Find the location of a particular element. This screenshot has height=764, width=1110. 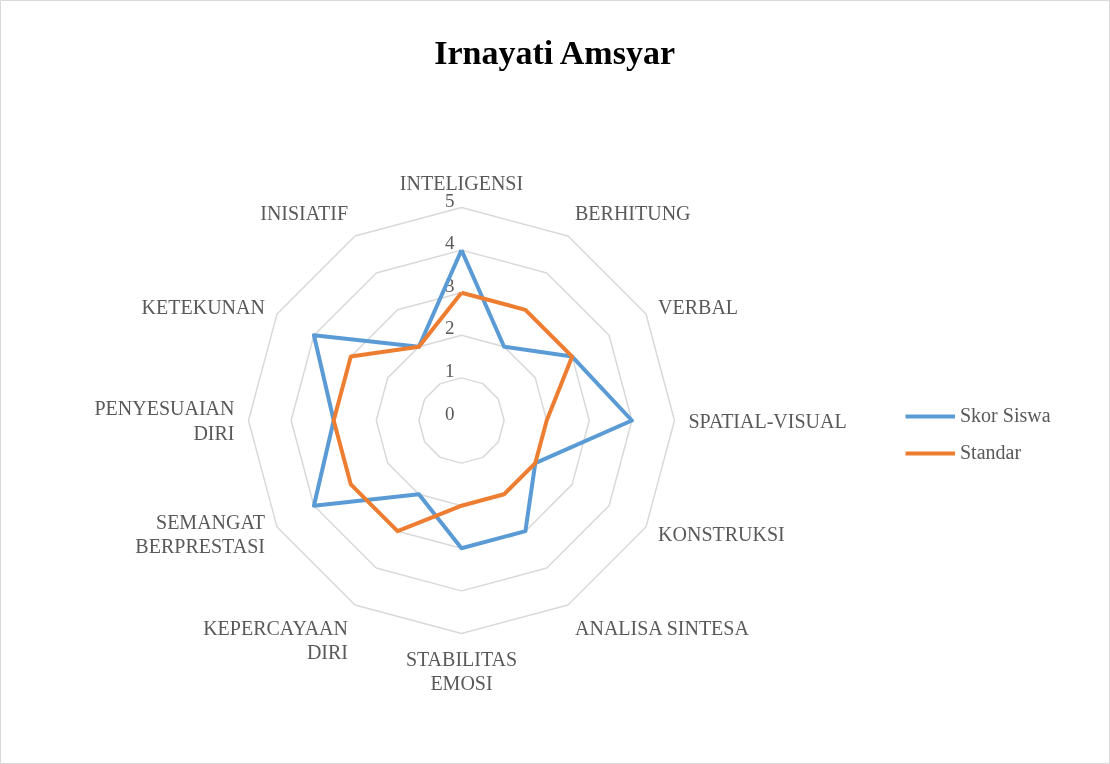

chart-title: Irnayati Amsyar is located at coordinates (554, 52).